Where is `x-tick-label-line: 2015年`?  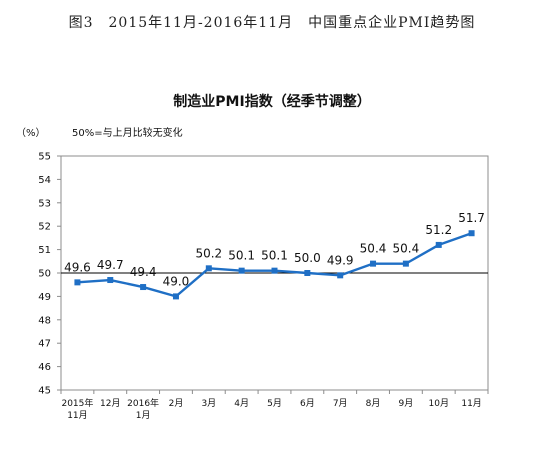 x-tick-label-line: 2015年 is located at coordinates (77, 403).